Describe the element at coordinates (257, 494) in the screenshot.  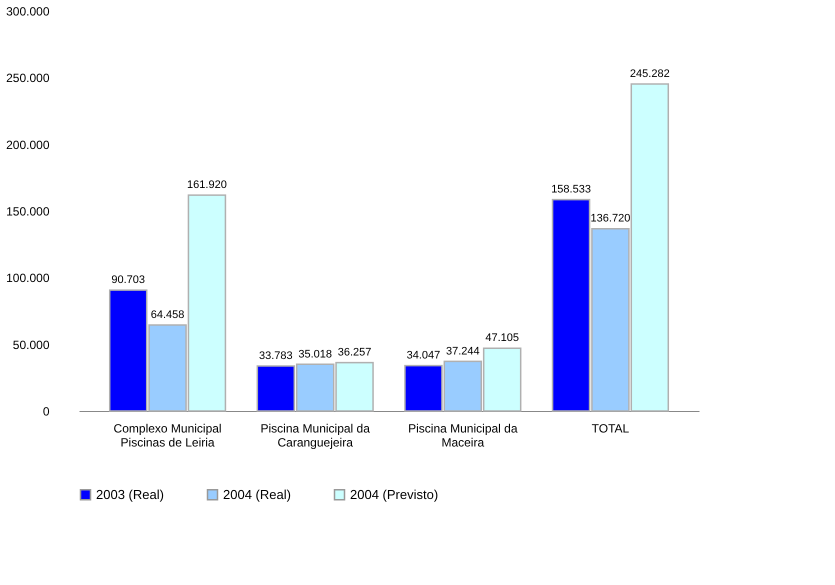
I see `legend-label: 2004 (Real)` at that location.